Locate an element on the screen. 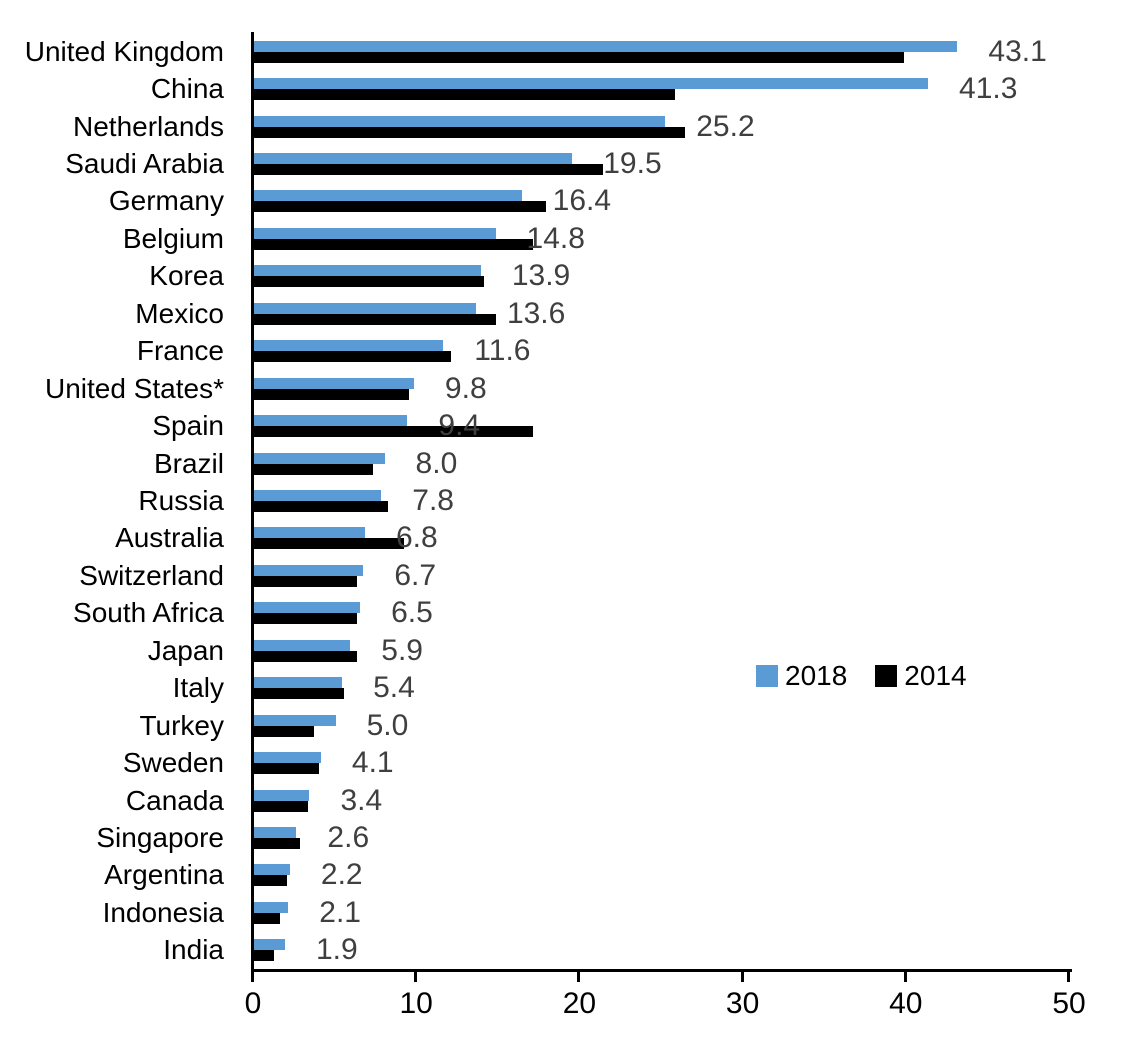 The image size is (1123, 1041). value-label: 19.5 is located at coordinates (632, 164).